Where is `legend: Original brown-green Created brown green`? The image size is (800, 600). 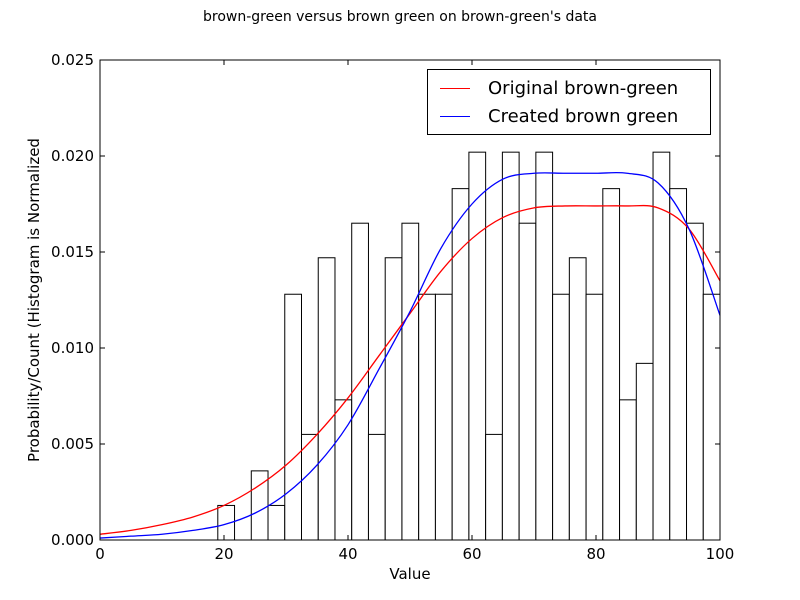 legend: Original brown-green Created brown green is located at coordinates (569, 102).